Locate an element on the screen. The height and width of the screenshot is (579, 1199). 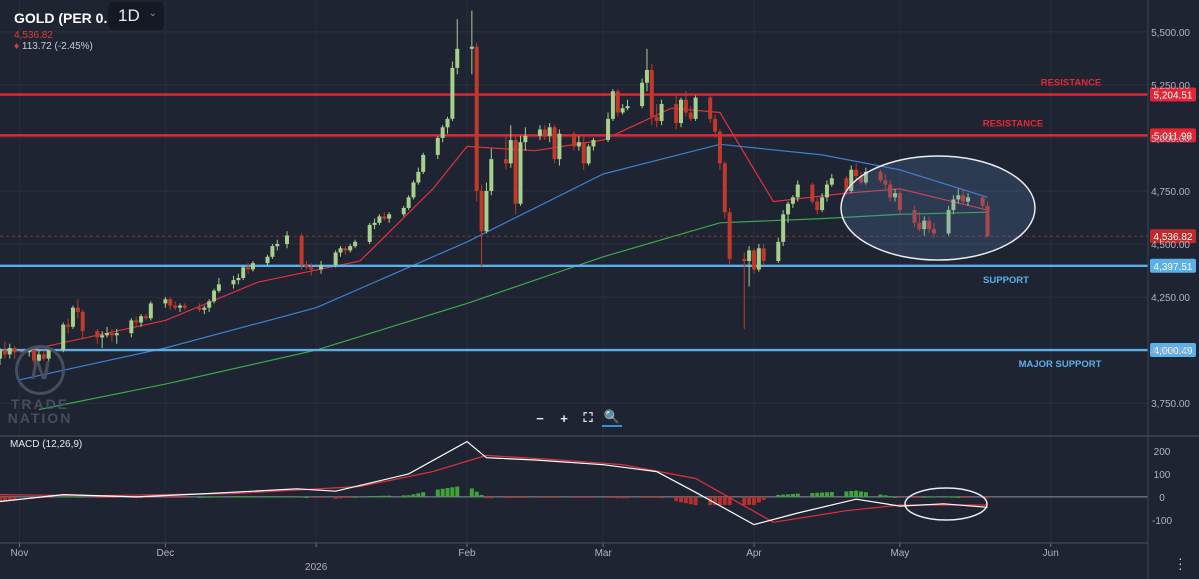
level-label: MAJOR SUPPORT is located at coordinates (1060, 364).